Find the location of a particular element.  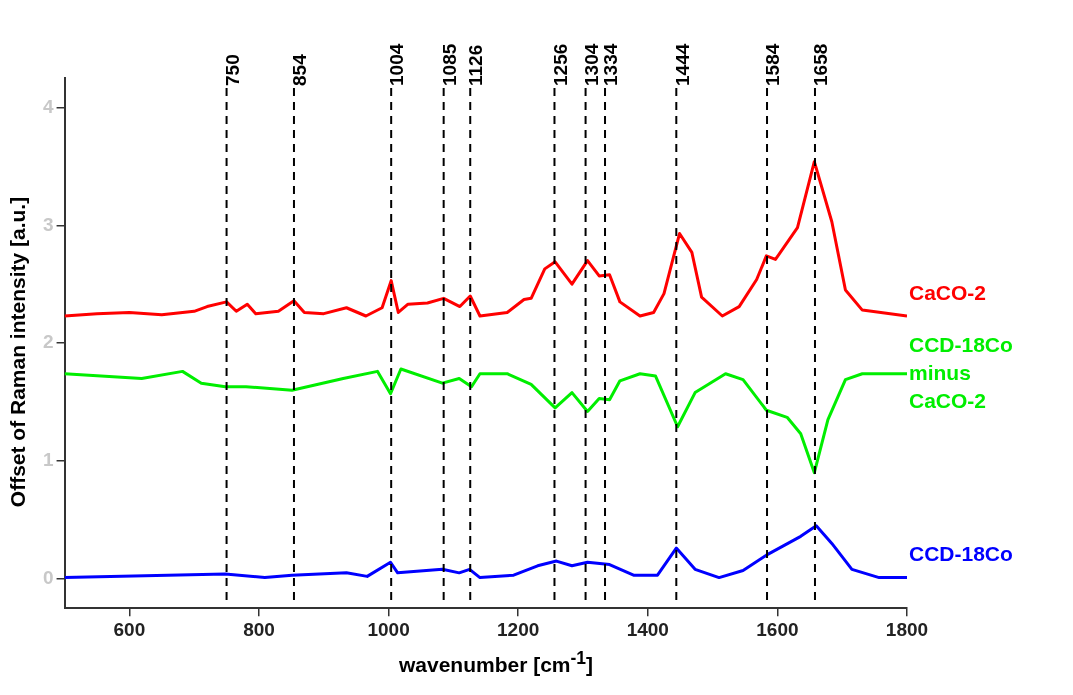

x-tick-label: 800 is located at coordinates (259, 629).